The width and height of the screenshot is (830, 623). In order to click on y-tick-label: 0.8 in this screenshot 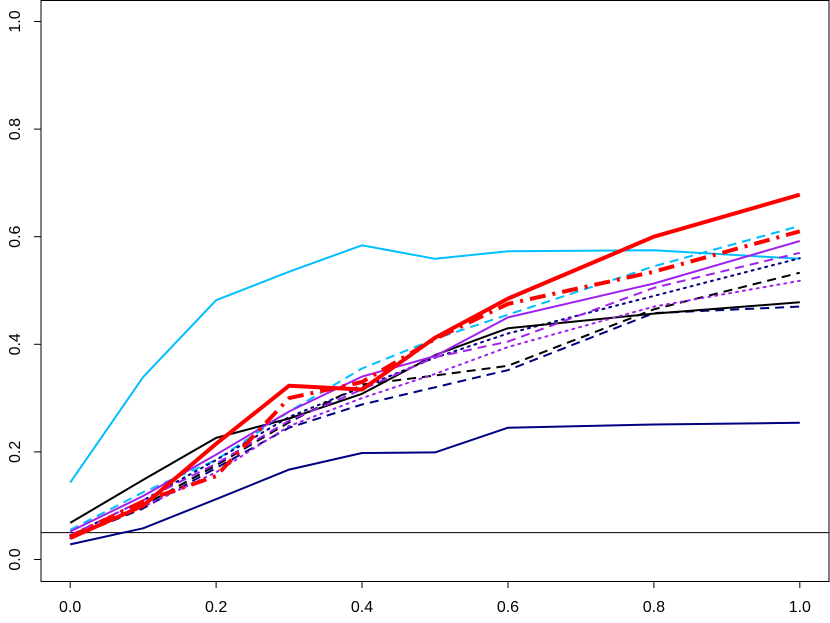, I will do `click(15, 129)`.